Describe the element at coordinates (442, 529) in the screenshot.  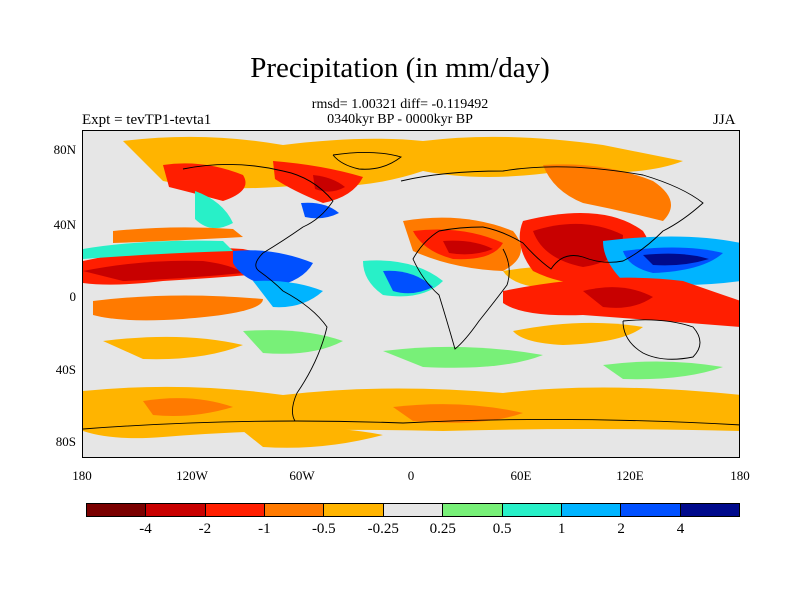
I see `colorbar-label: 0.25` at that location.